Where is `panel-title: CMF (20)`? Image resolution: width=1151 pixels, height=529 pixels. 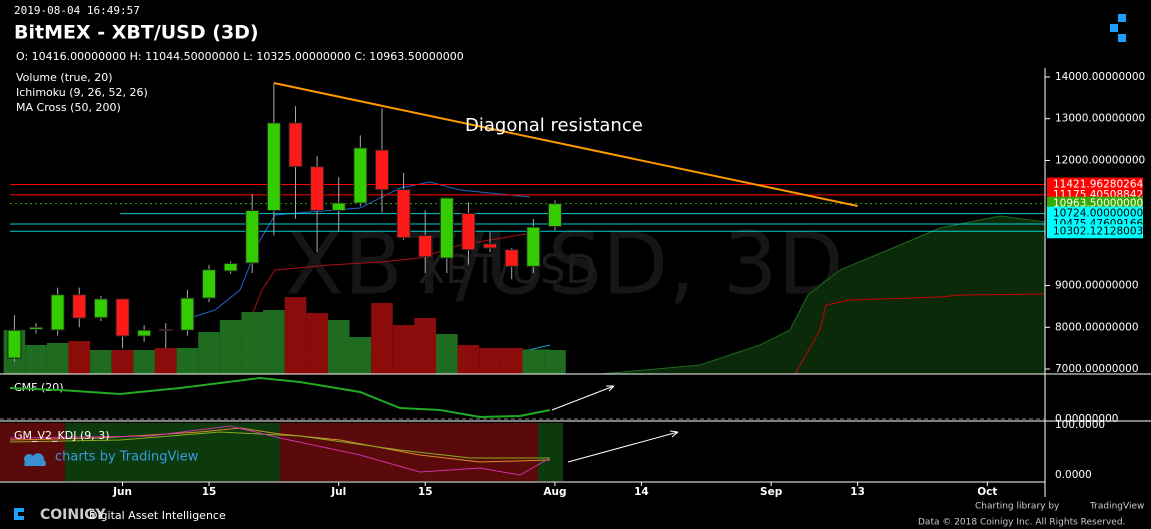 panel-title: CMF (20) is located at coordinates (39, 387).